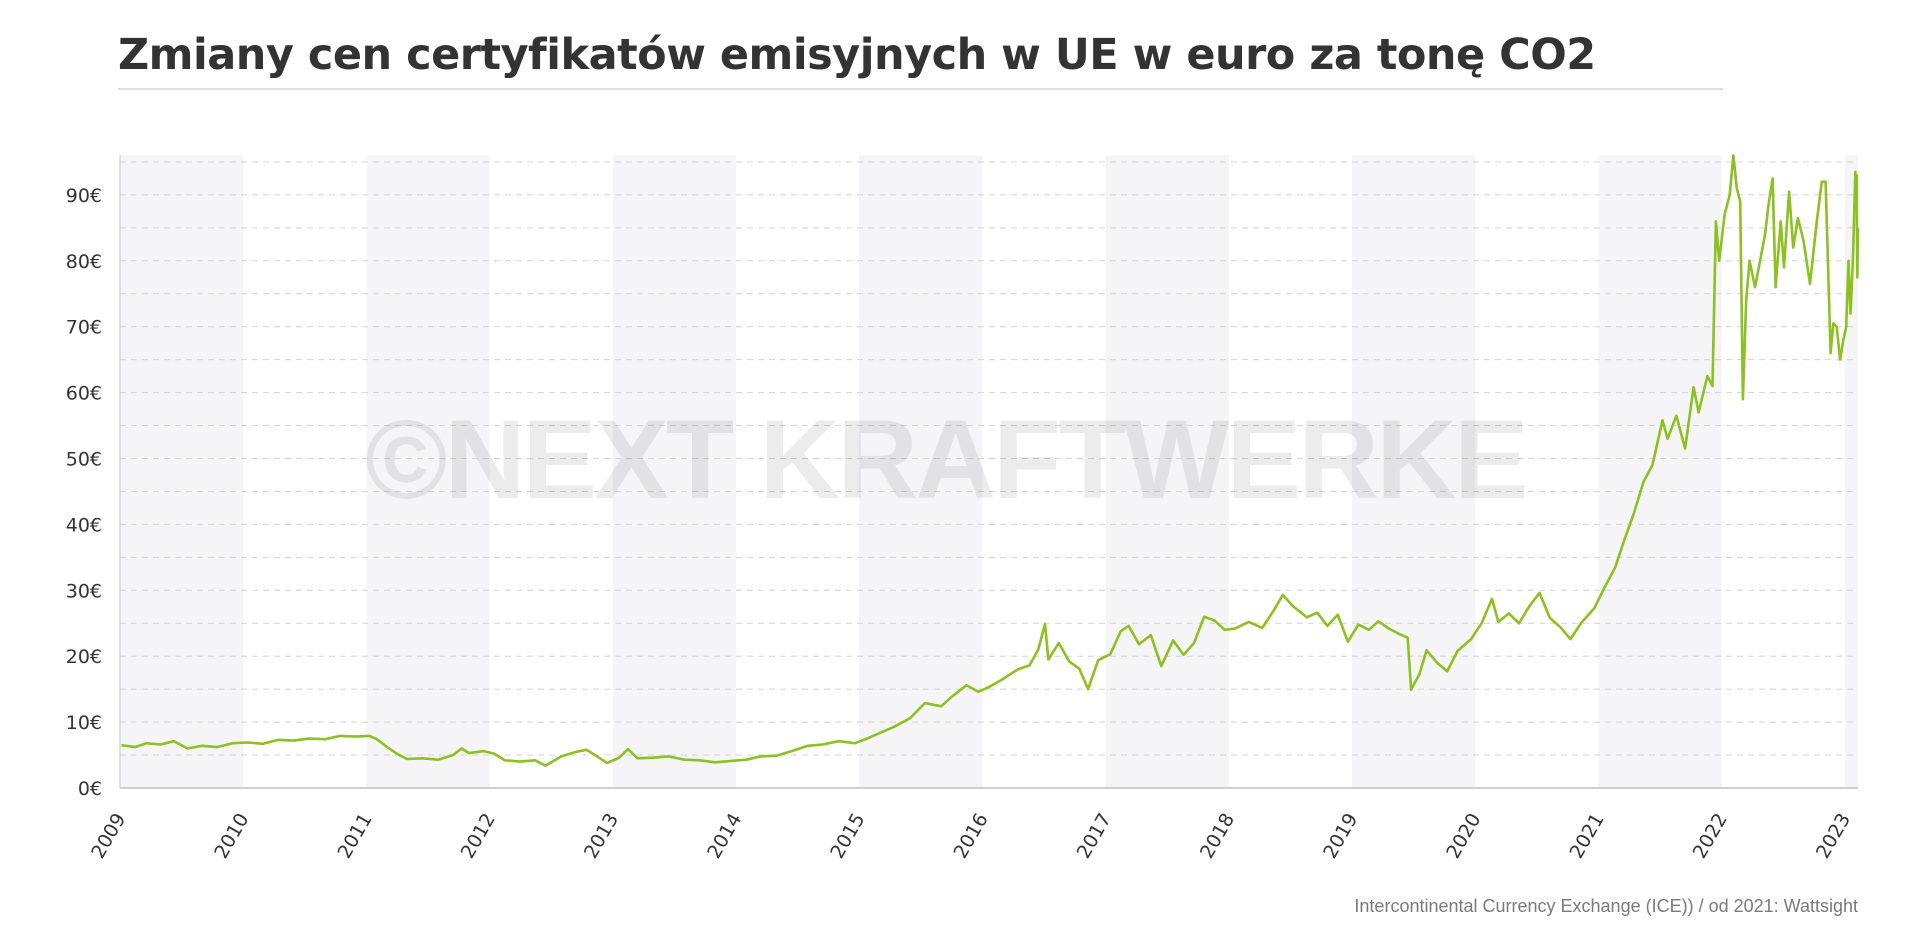  I want to click on x-tick-label: 2021, so click(1586, 836).